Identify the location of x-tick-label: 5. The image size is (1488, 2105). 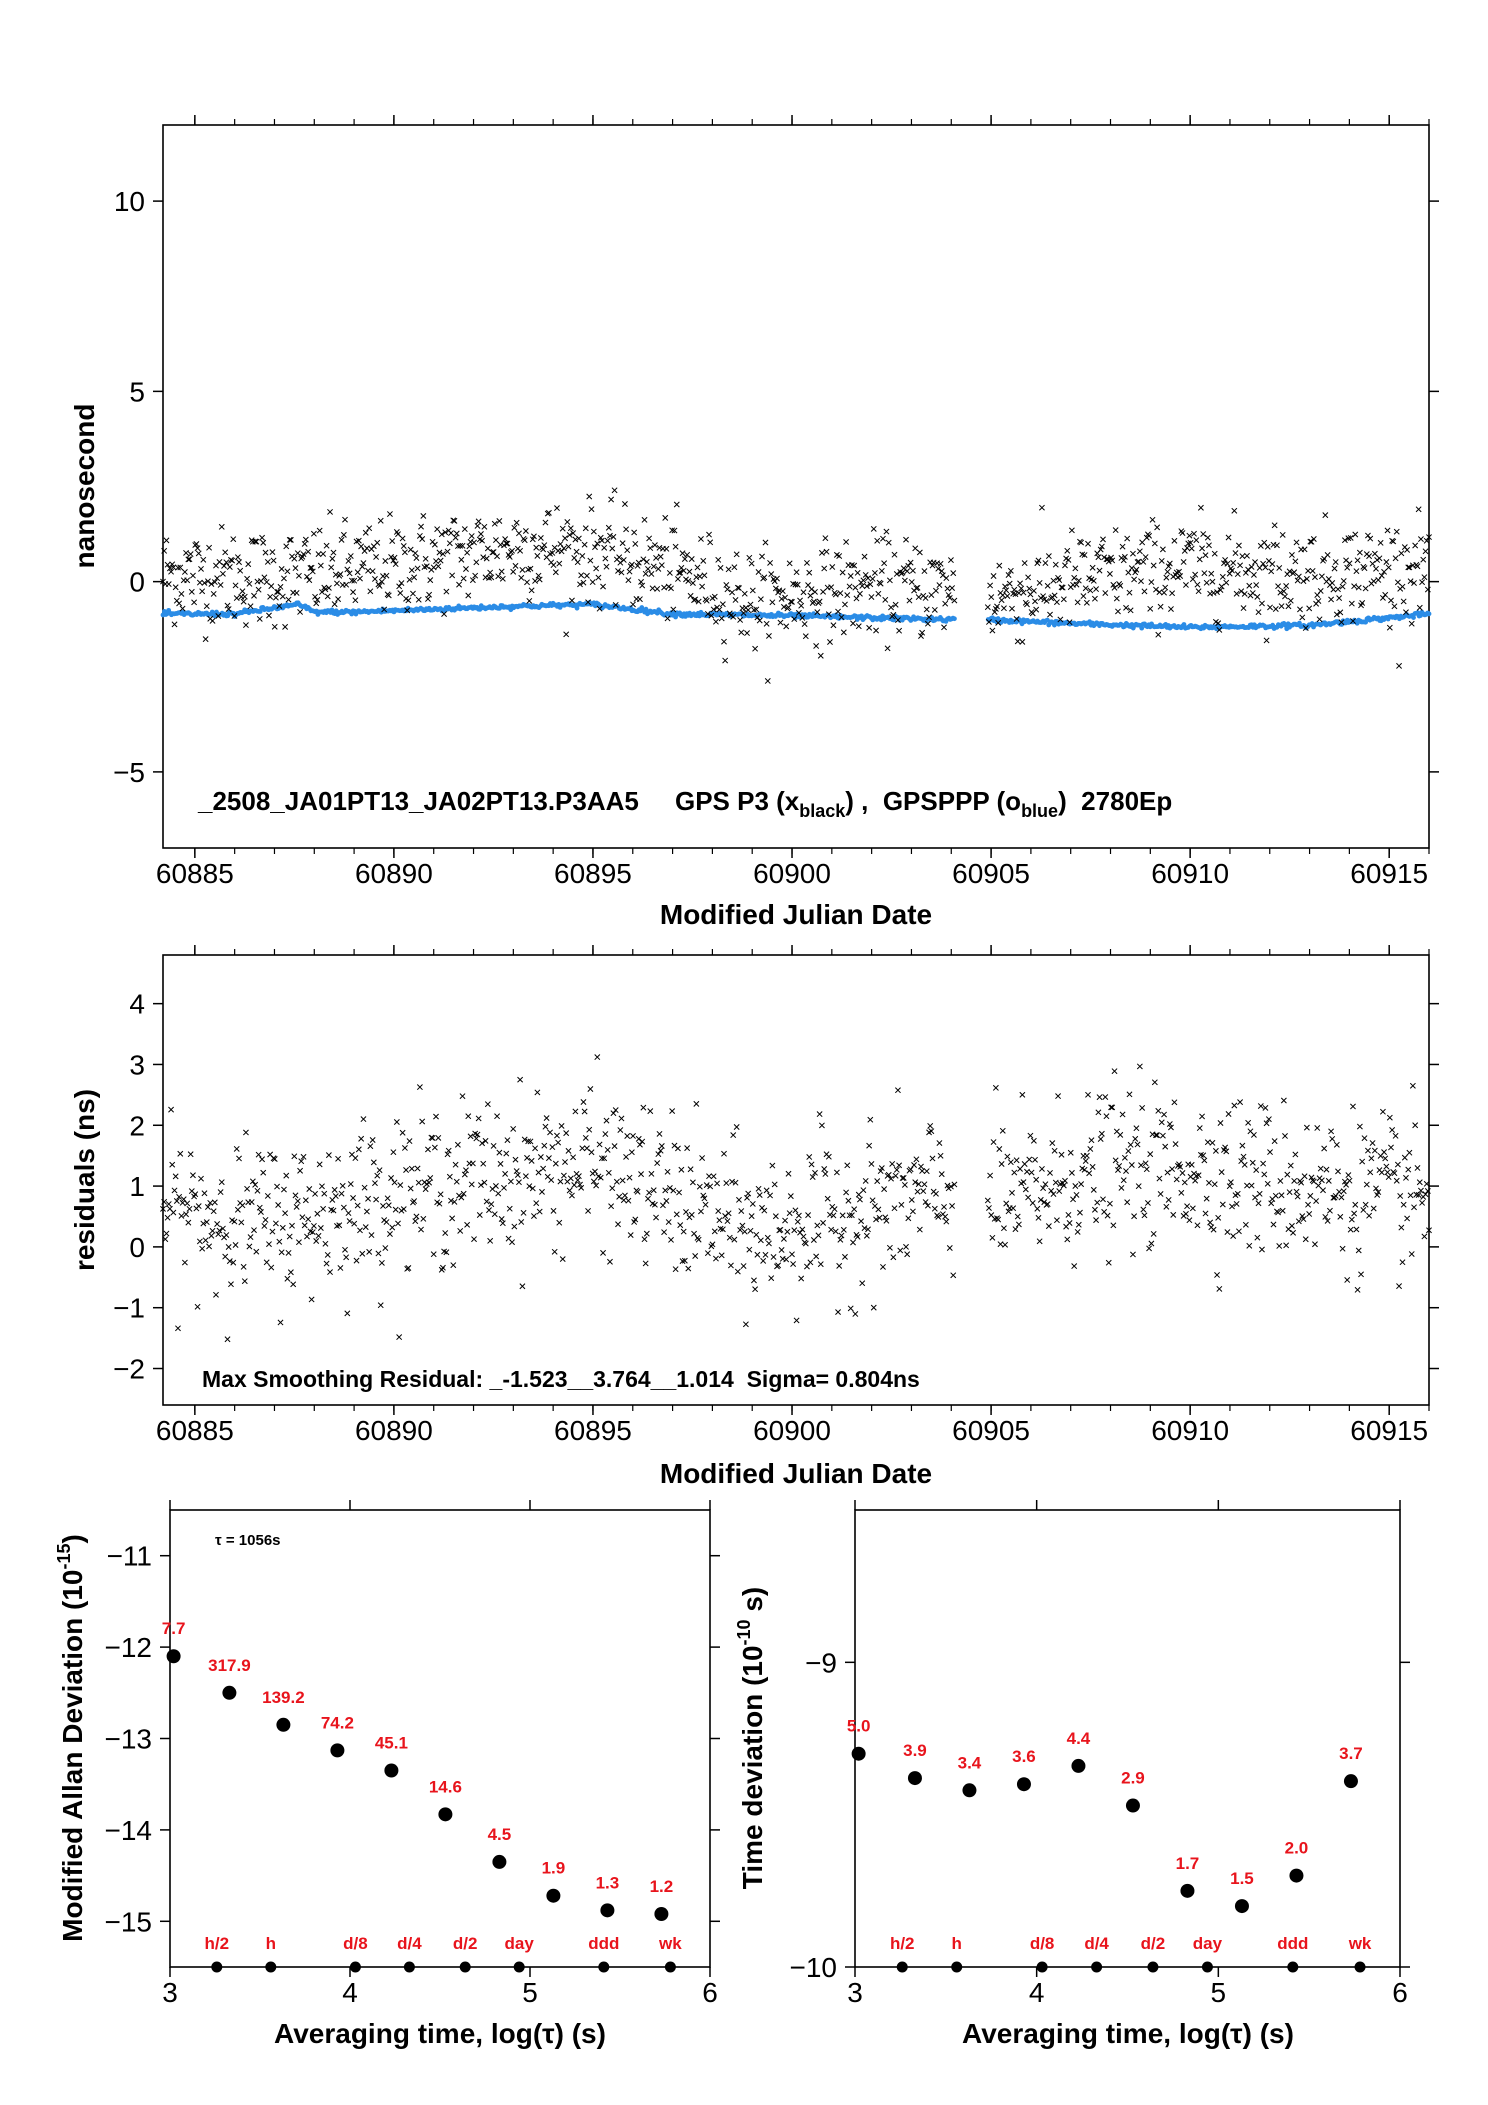
(1219, 1992).